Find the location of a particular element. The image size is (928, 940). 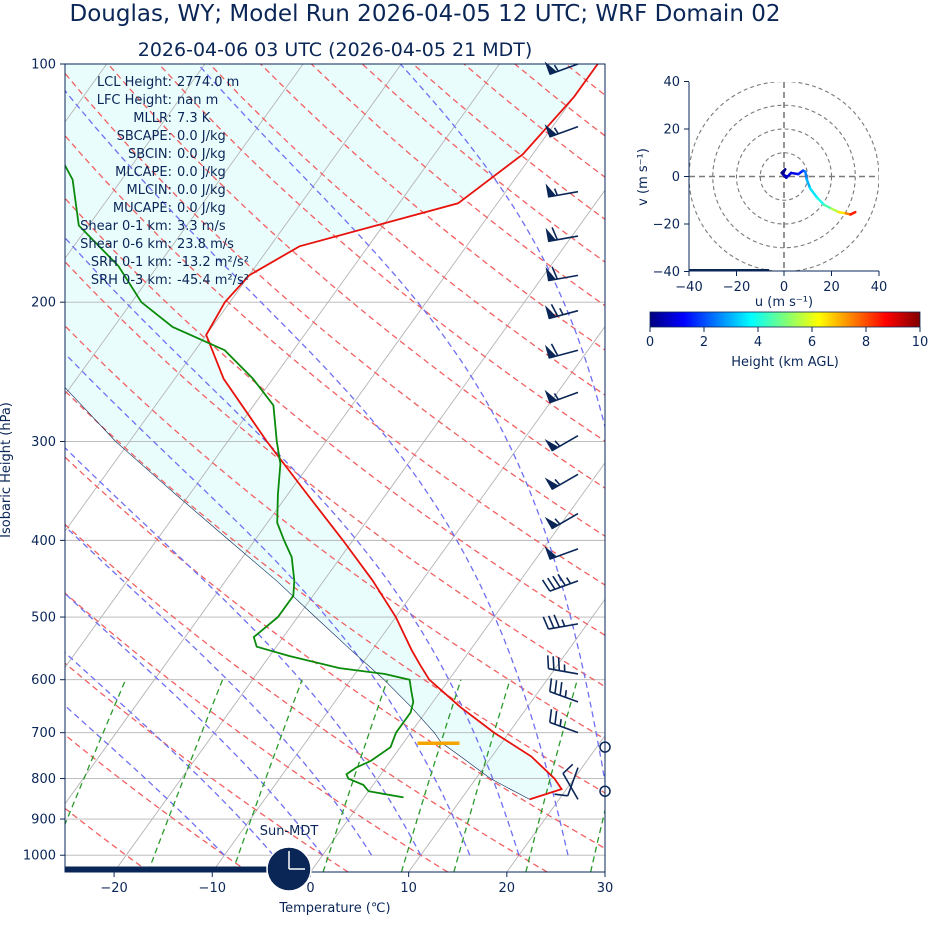

stat-value: nan m is located at coordinates (197, 100).